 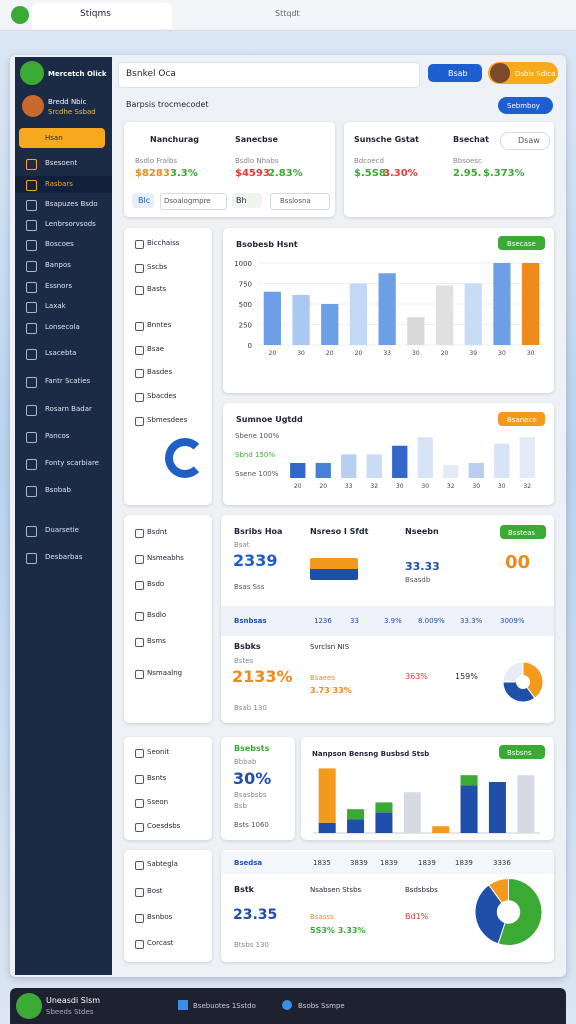 What do you see at coordinates (248, 863) in the screenshot?
I see `table-cell: Bsedsa` at bounding box center [248, 863].